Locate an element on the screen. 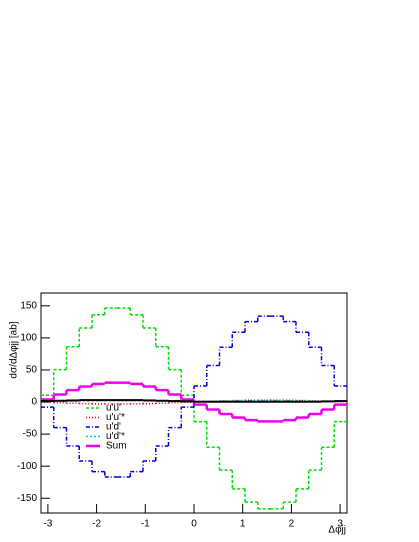  legend-label: Sum is located at coordinates (116, 446).